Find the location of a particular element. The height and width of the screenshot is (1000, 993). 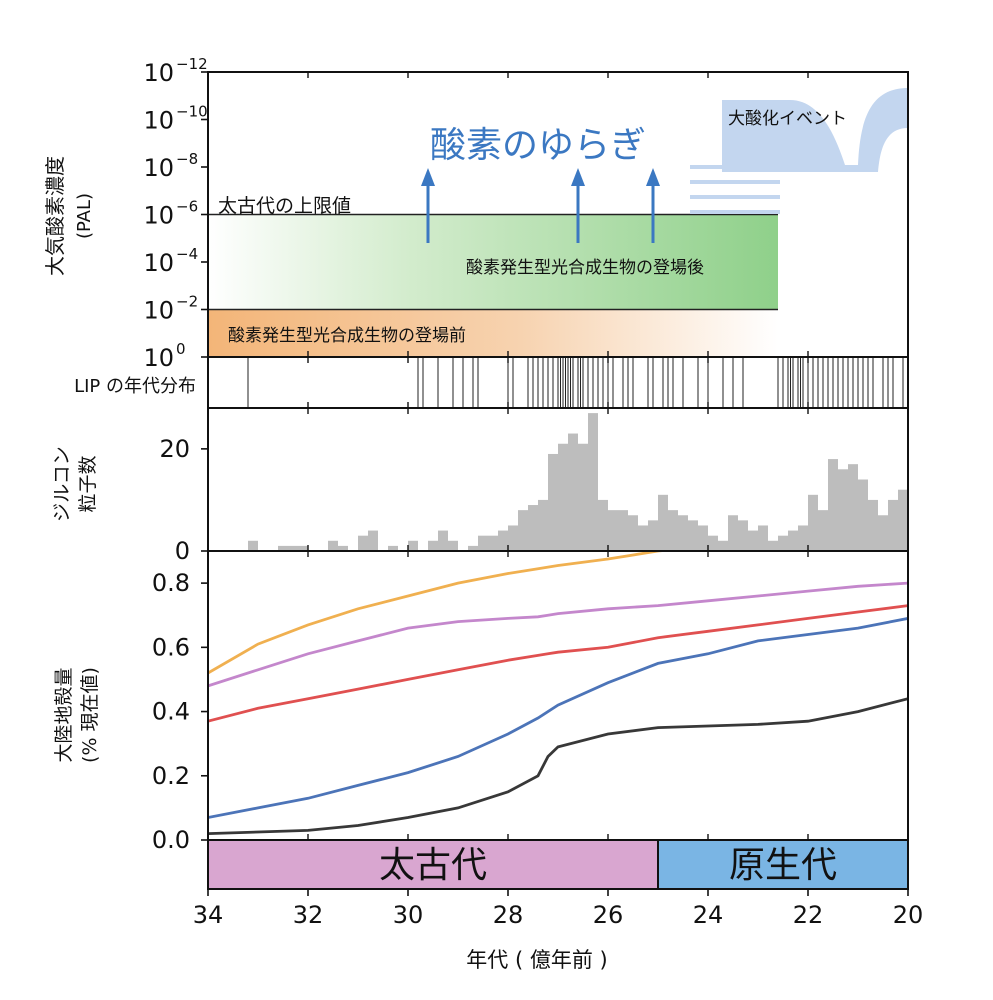

crust-ytick-label-4: 0.8 is located at coordinates (171, 583).